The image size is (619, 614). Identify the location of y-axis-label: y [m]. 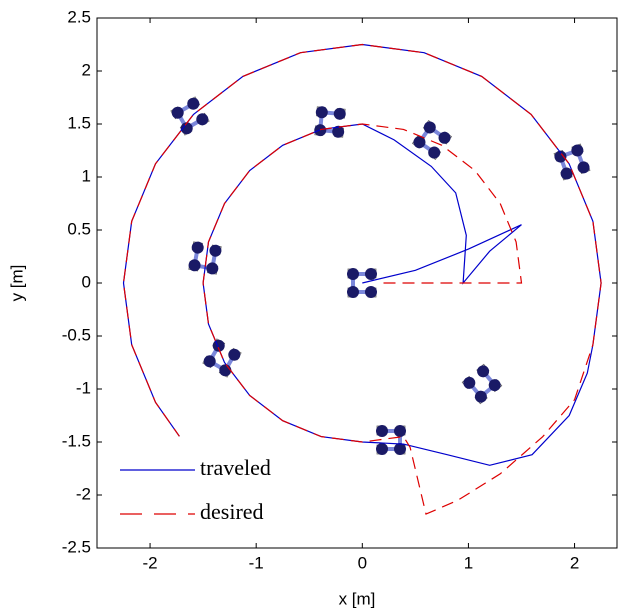
(16, 283).